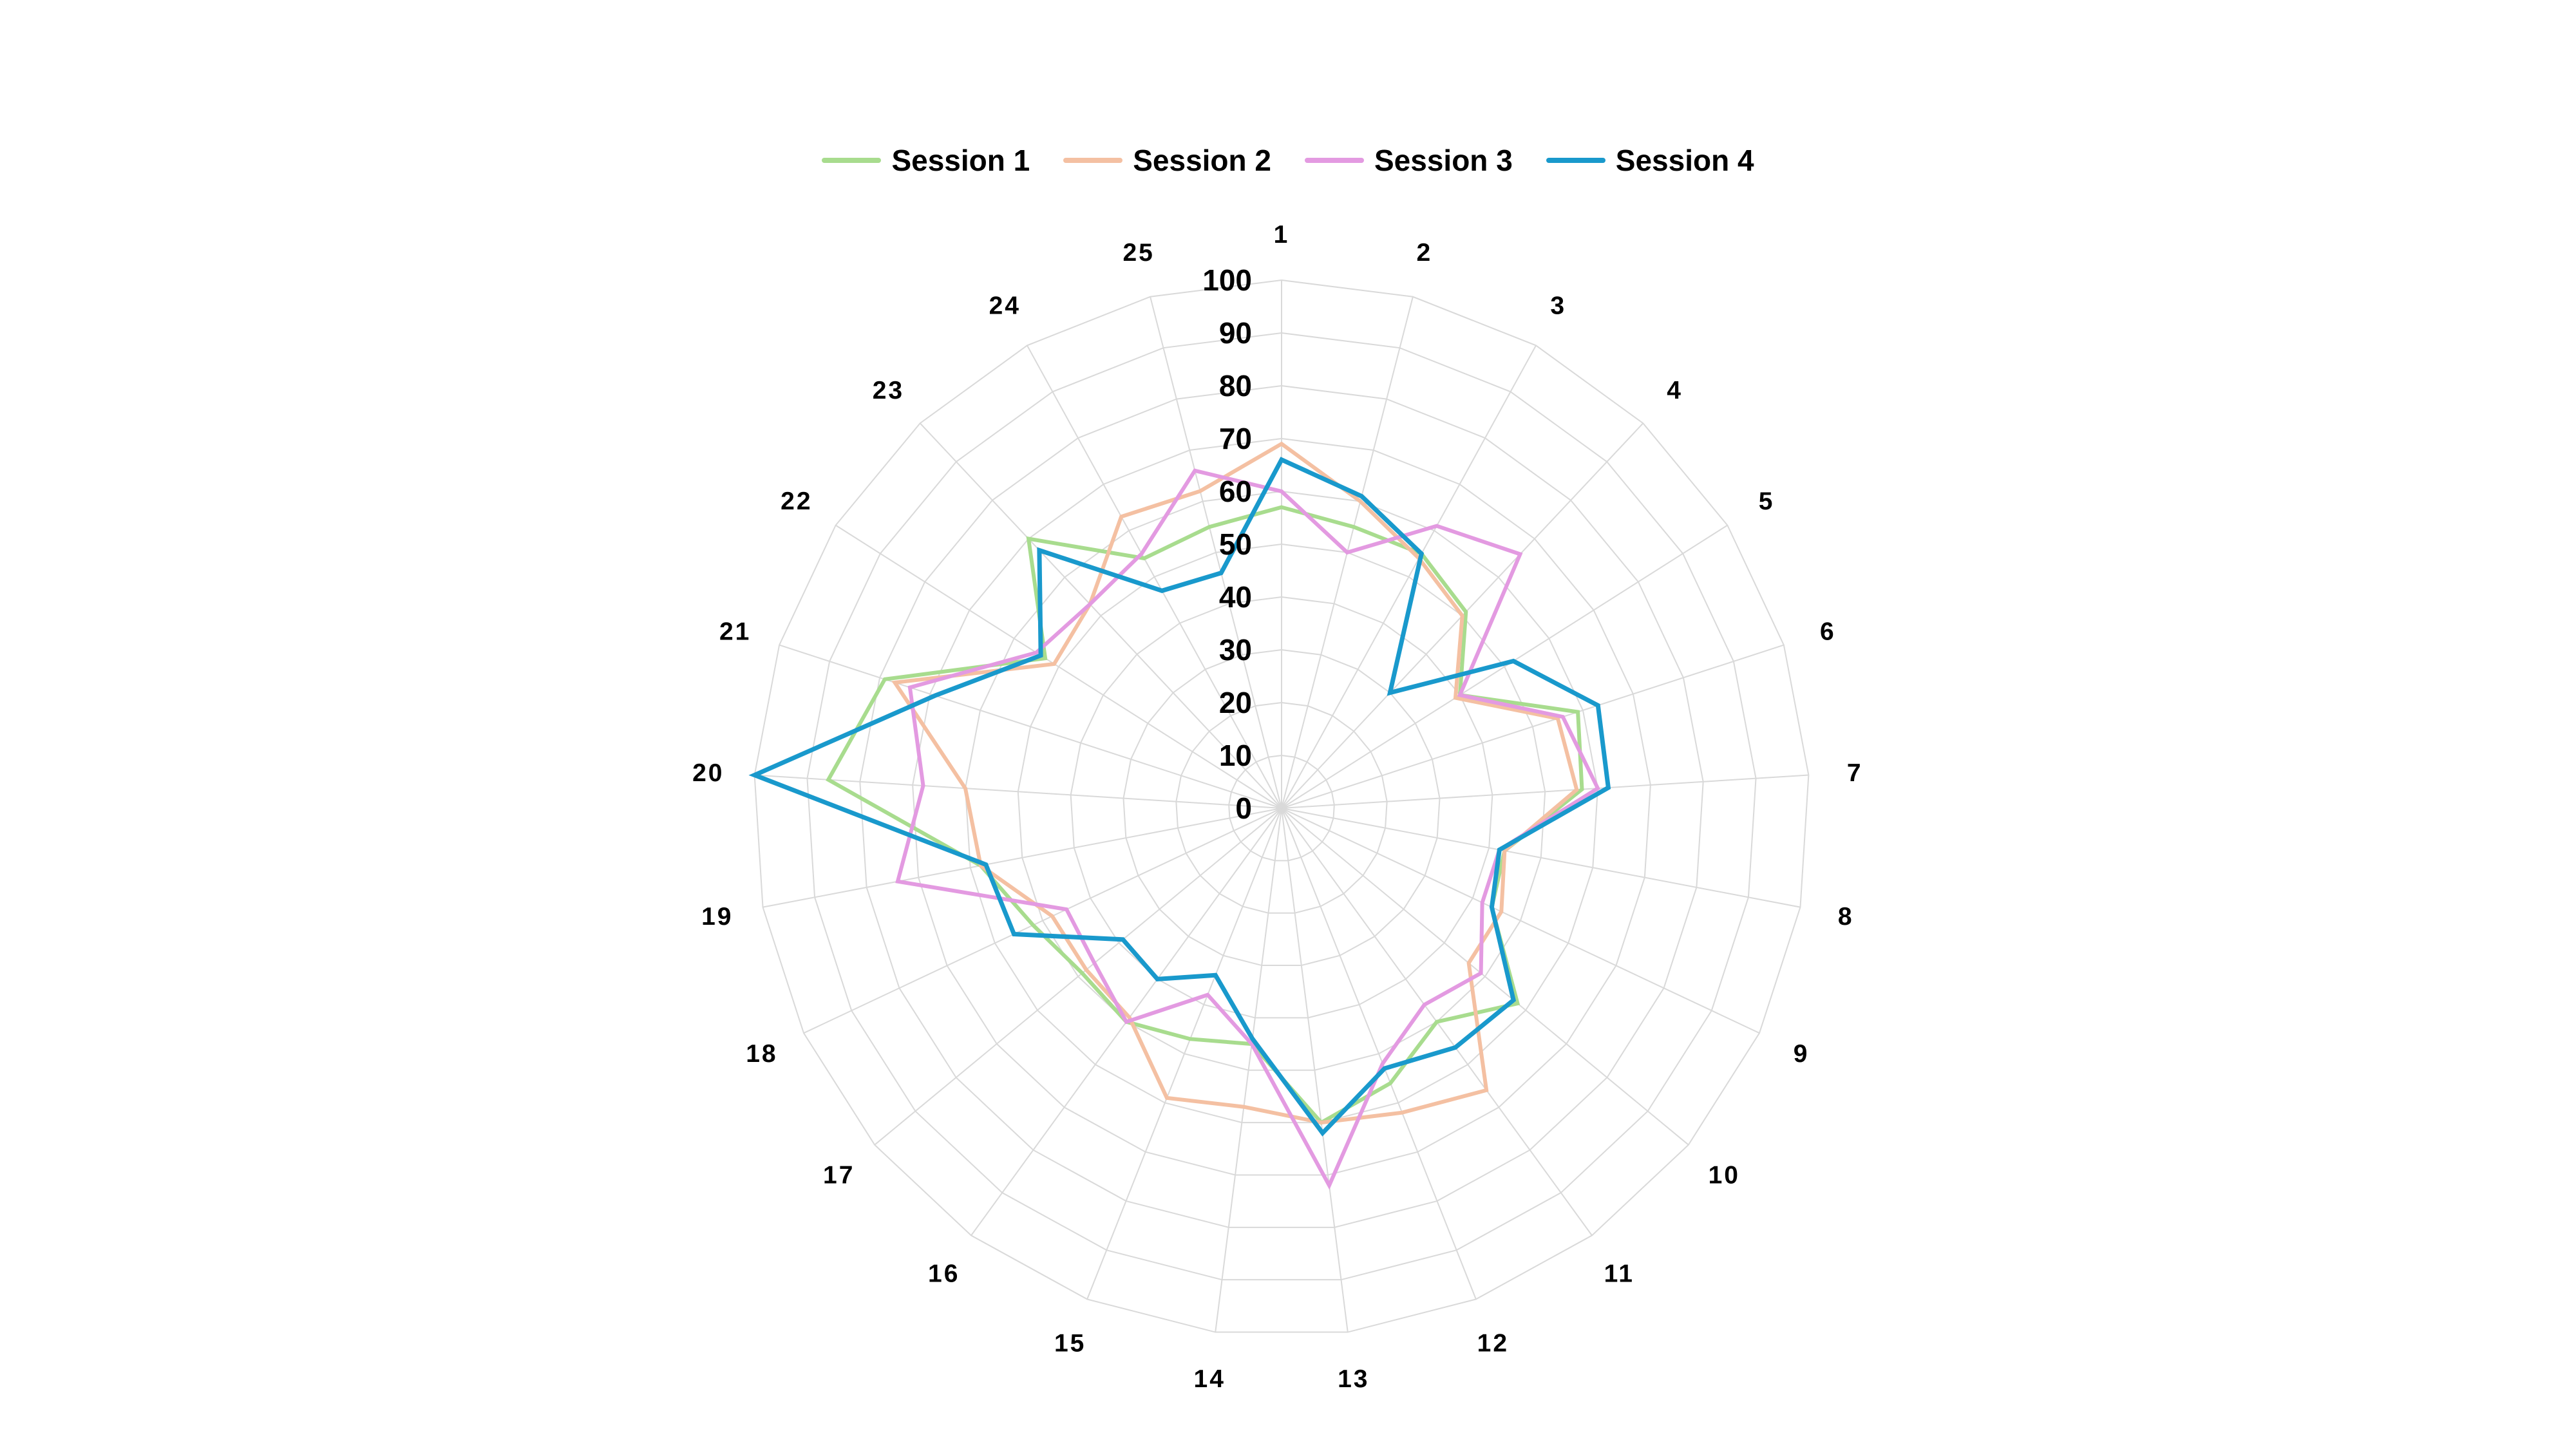 This screenshot has height=1449, width=2576. What do you see at coordinates (1235, 755) in the screenshot?
I see `radial-tick-label: 10` at bounding box center [1235, 755].